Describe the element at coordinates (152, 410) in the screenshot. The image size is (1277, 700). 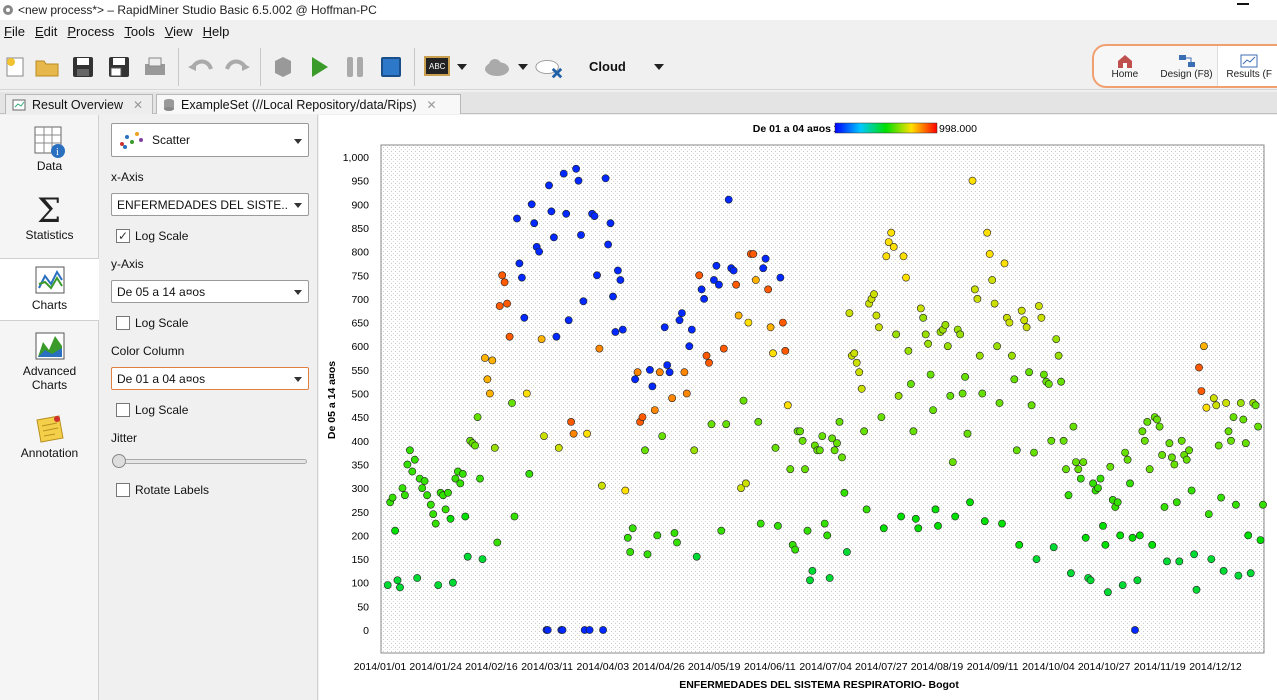
I see `color-log-scale-checkbox: Log Scale` at that location.